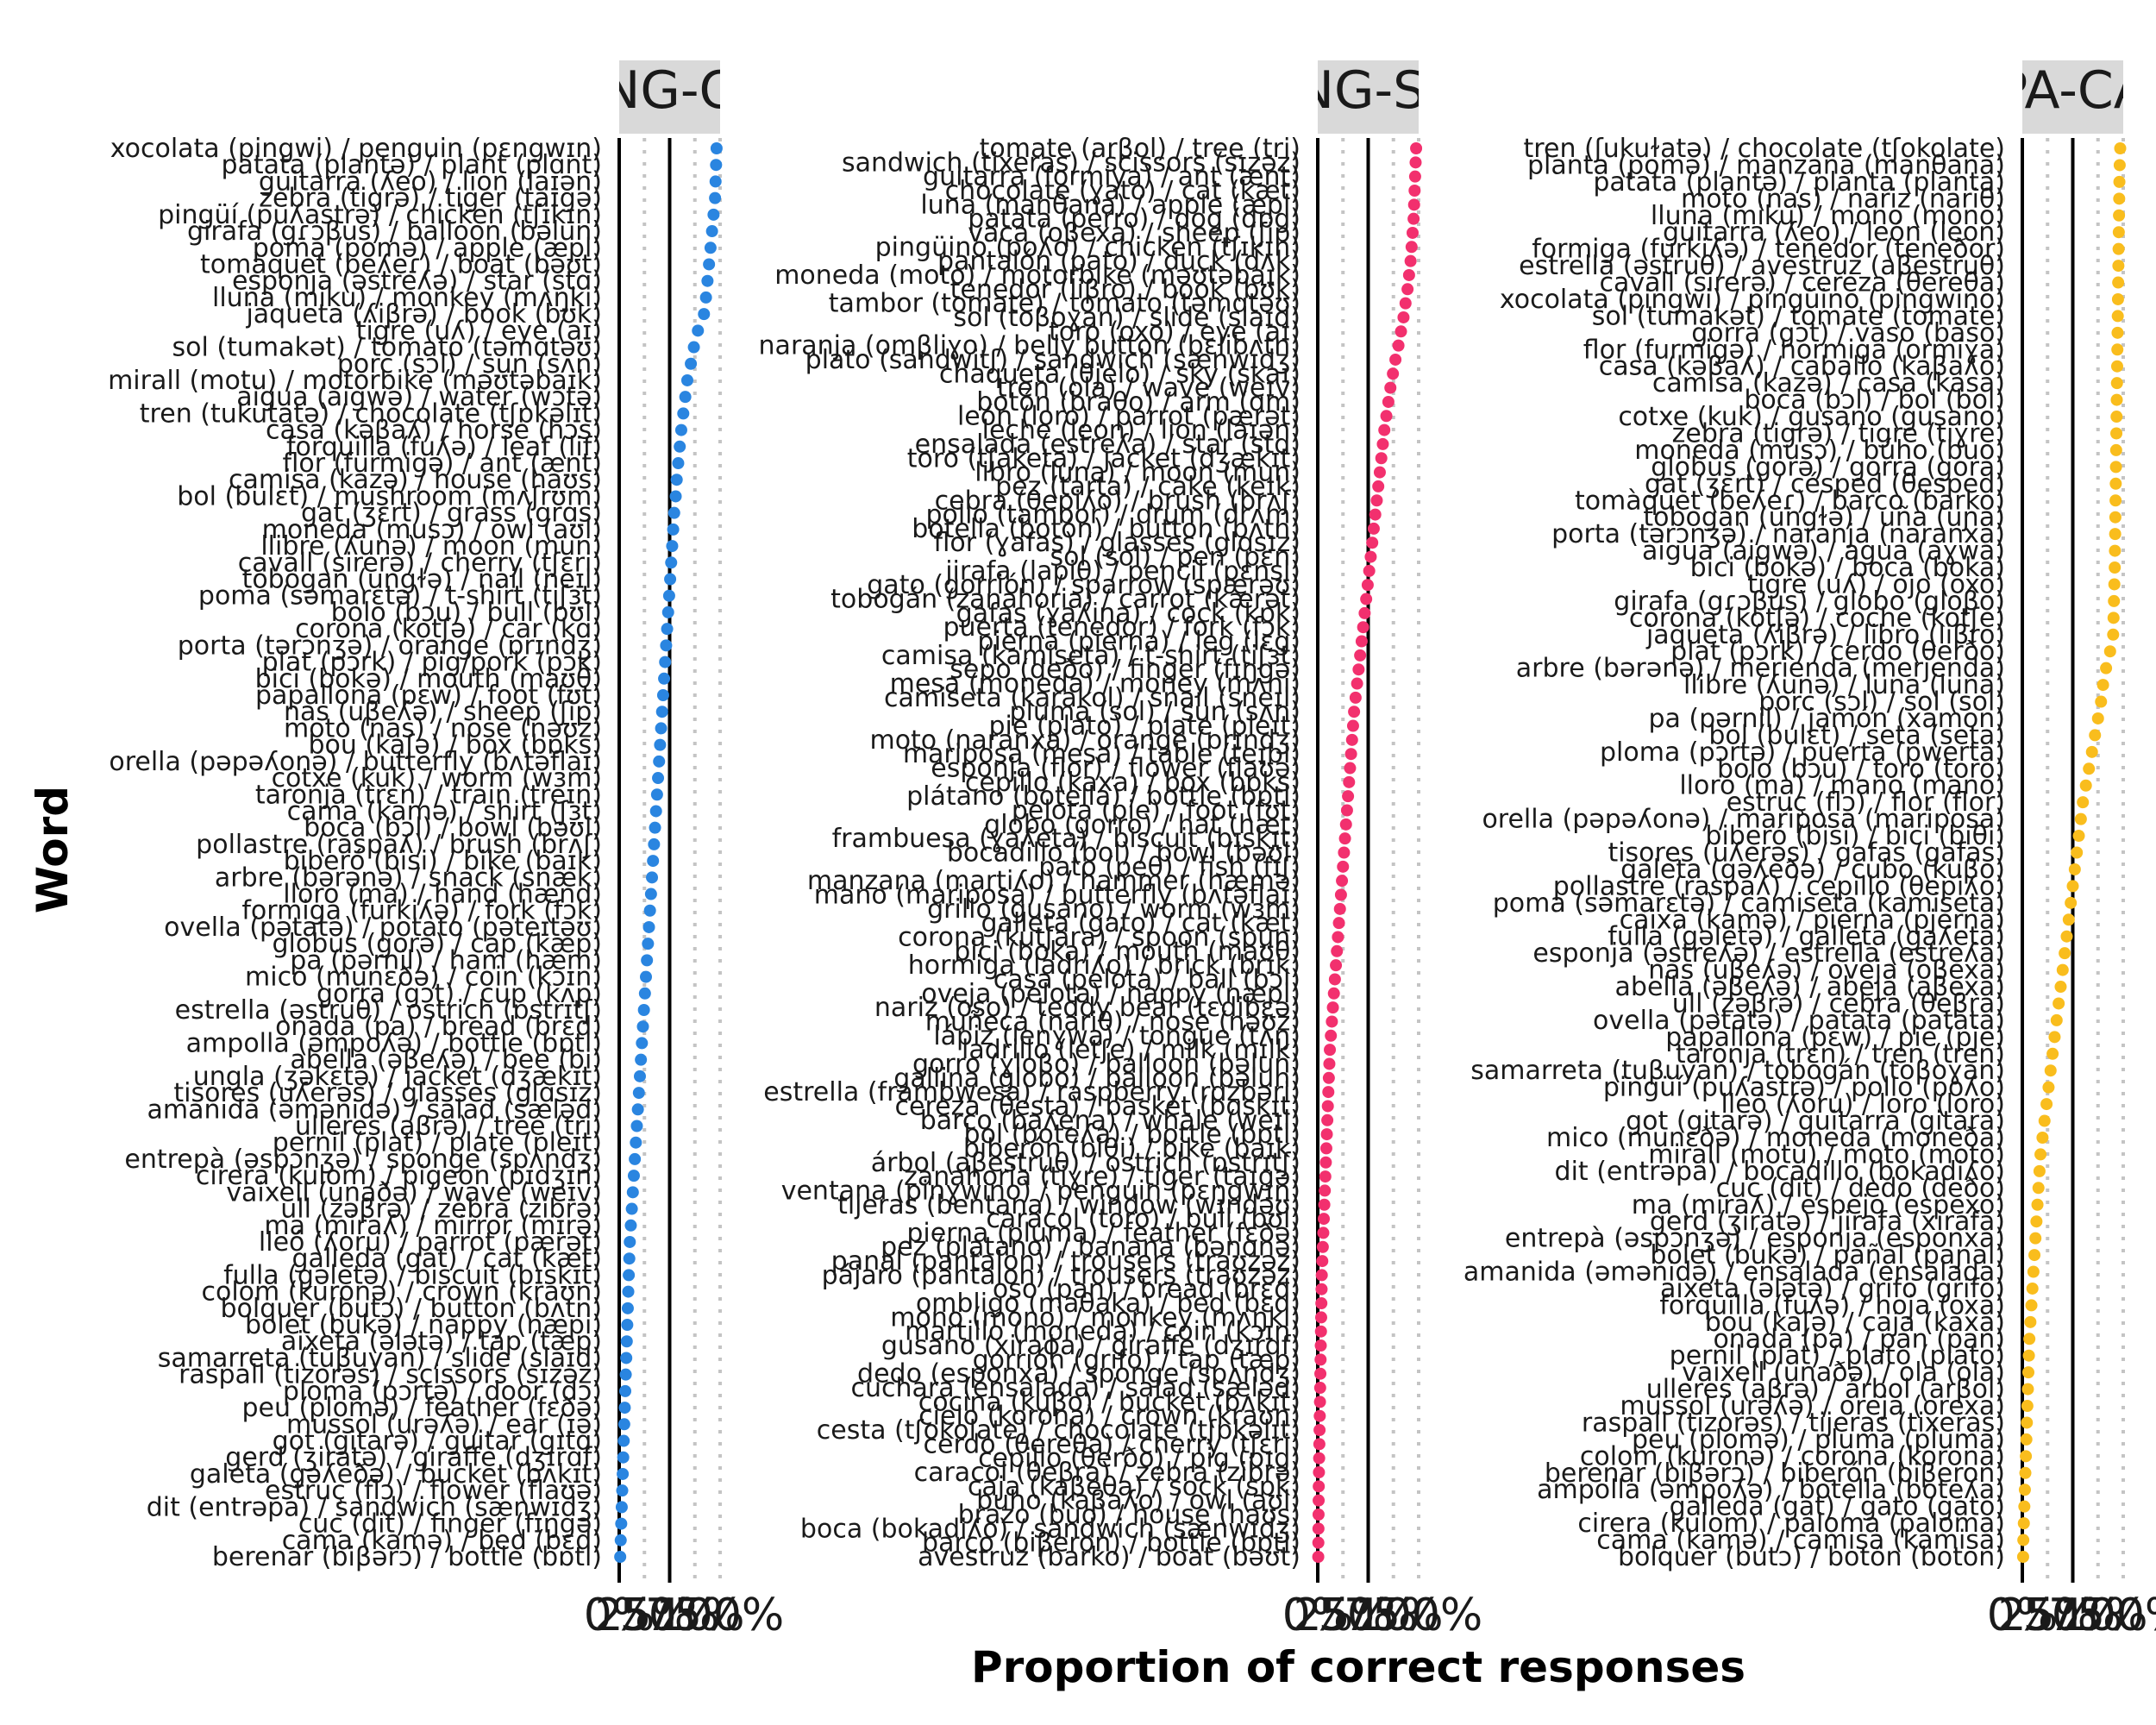 Image resolution: width=2156 pixels, height=1725 pixels. Describe the element at coordinates (428, 696) in the screenshot. I see `y-tick-label: papallona (pɛw) / foot (fʊt)` at that location.